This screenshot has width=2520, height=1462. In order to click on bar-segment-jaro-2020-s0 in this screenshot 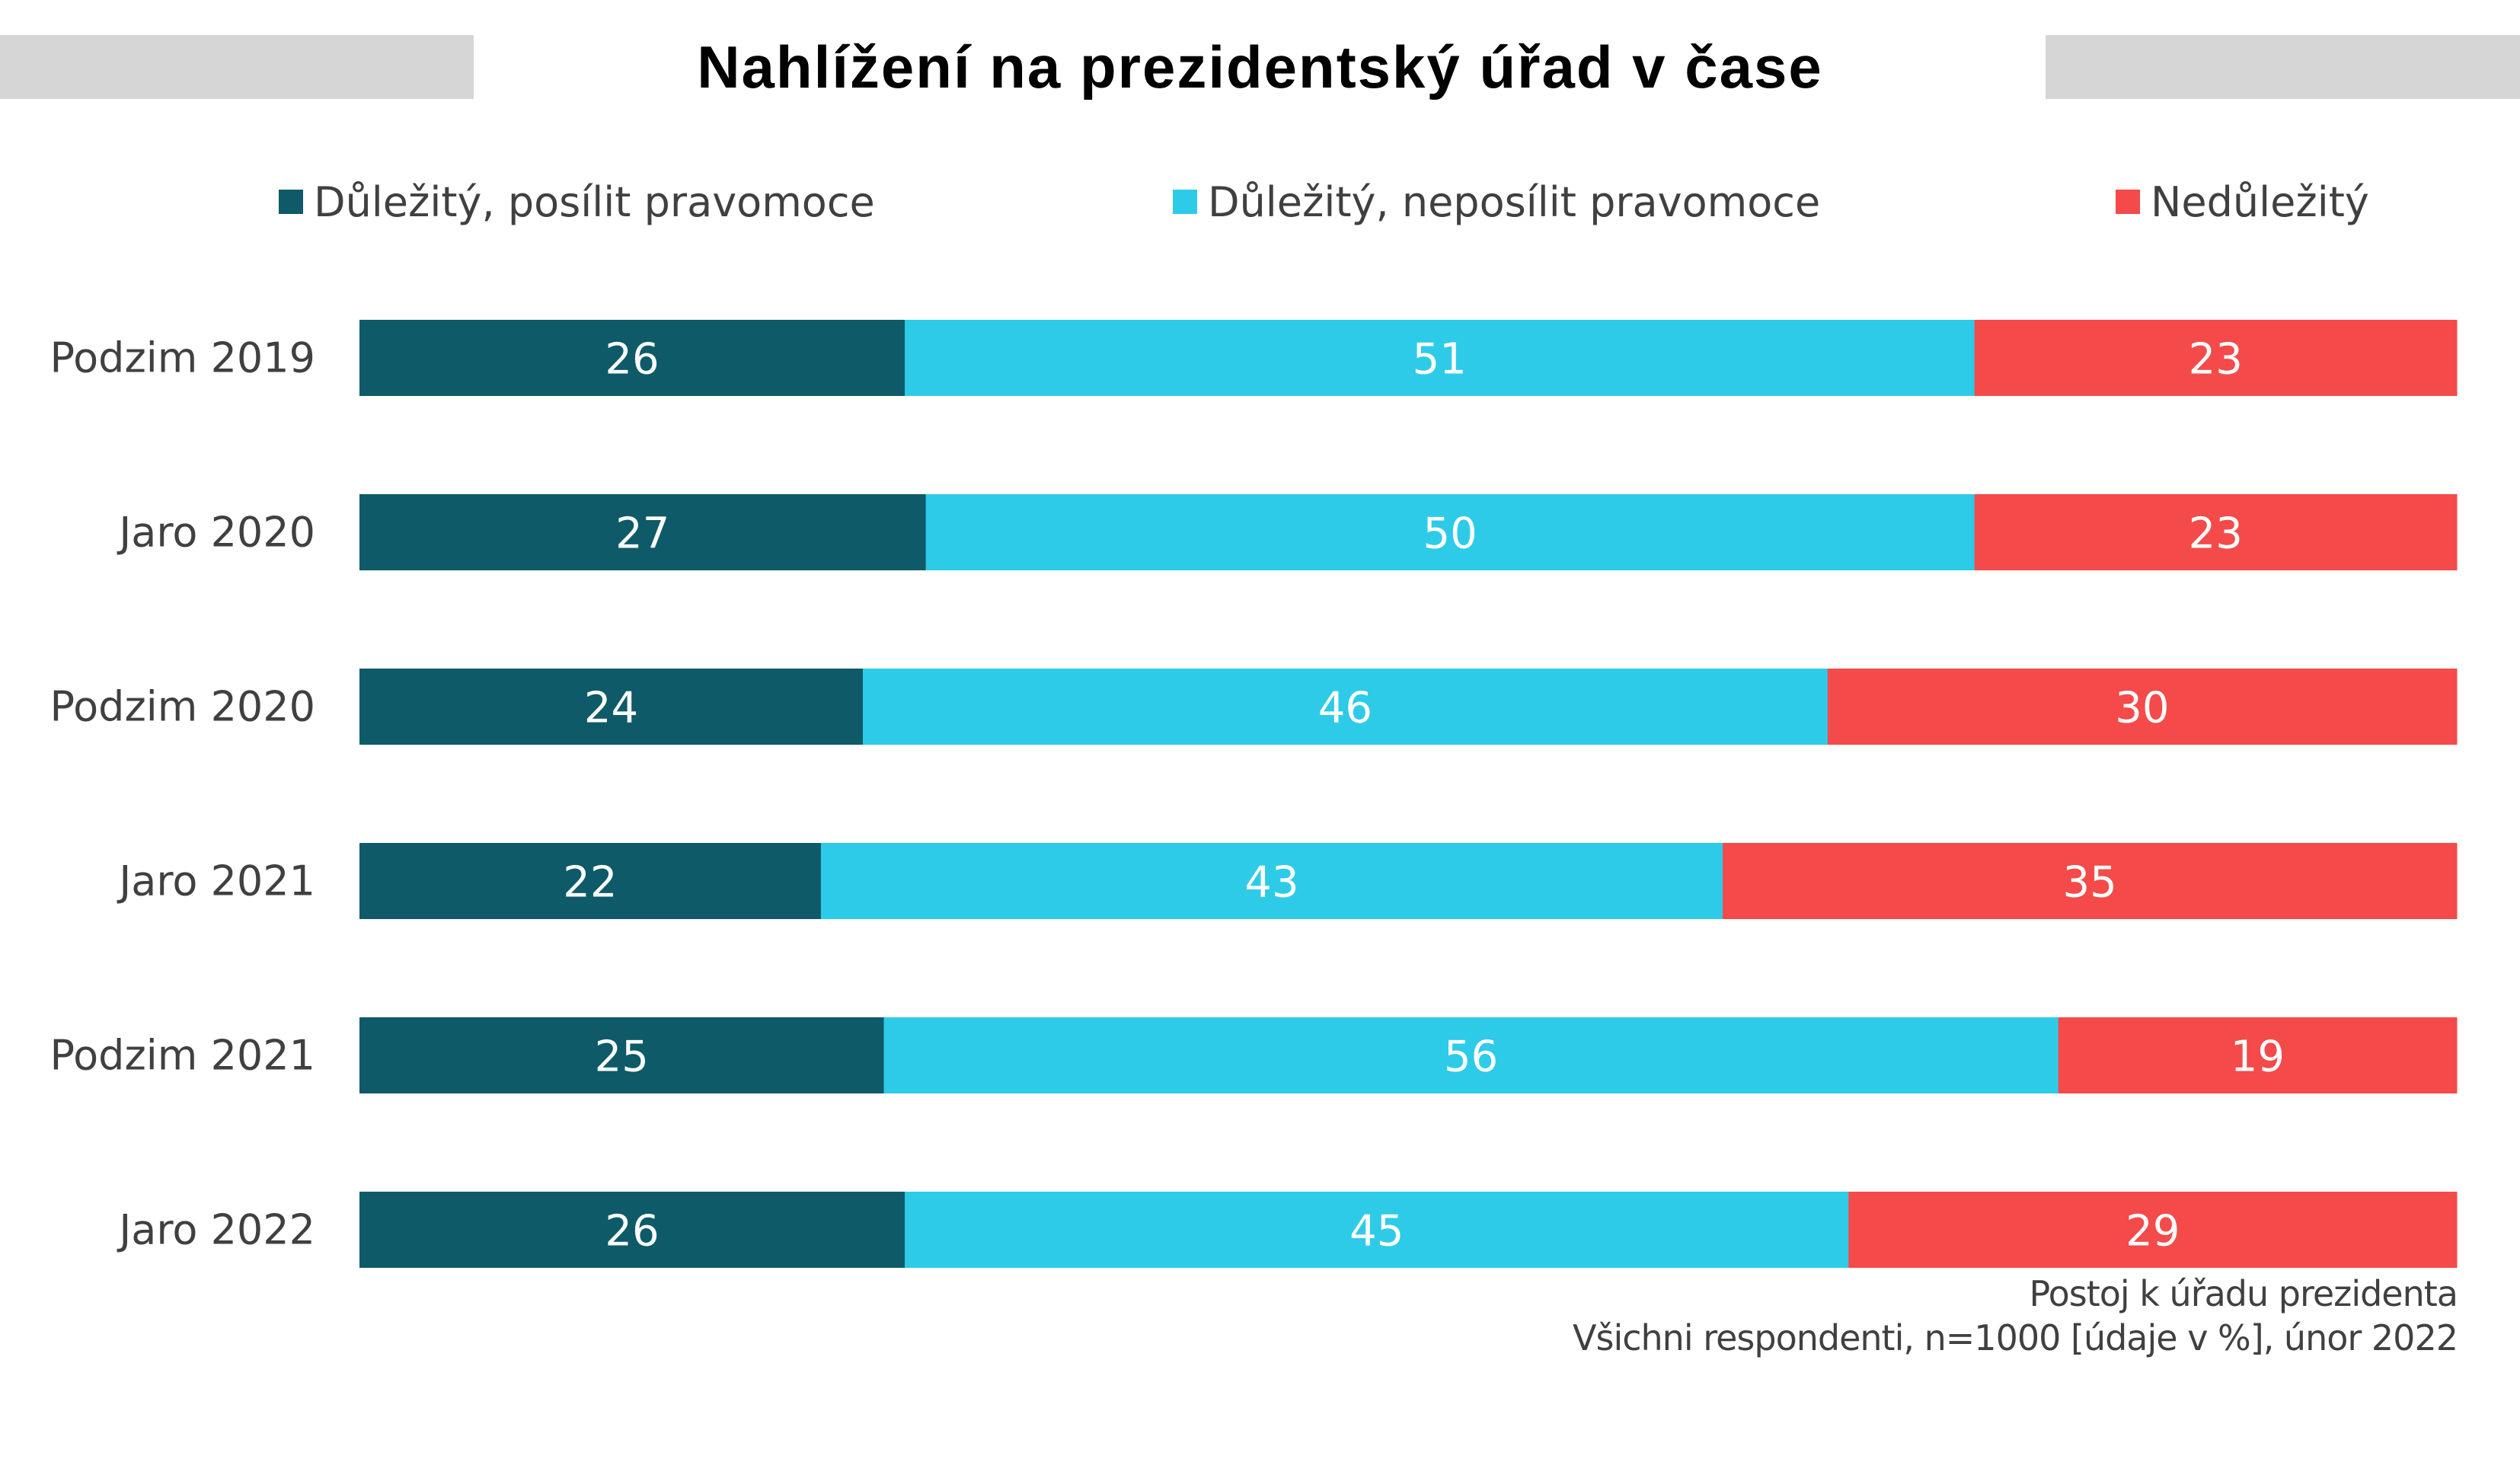, I will do `click(643, 532)`.